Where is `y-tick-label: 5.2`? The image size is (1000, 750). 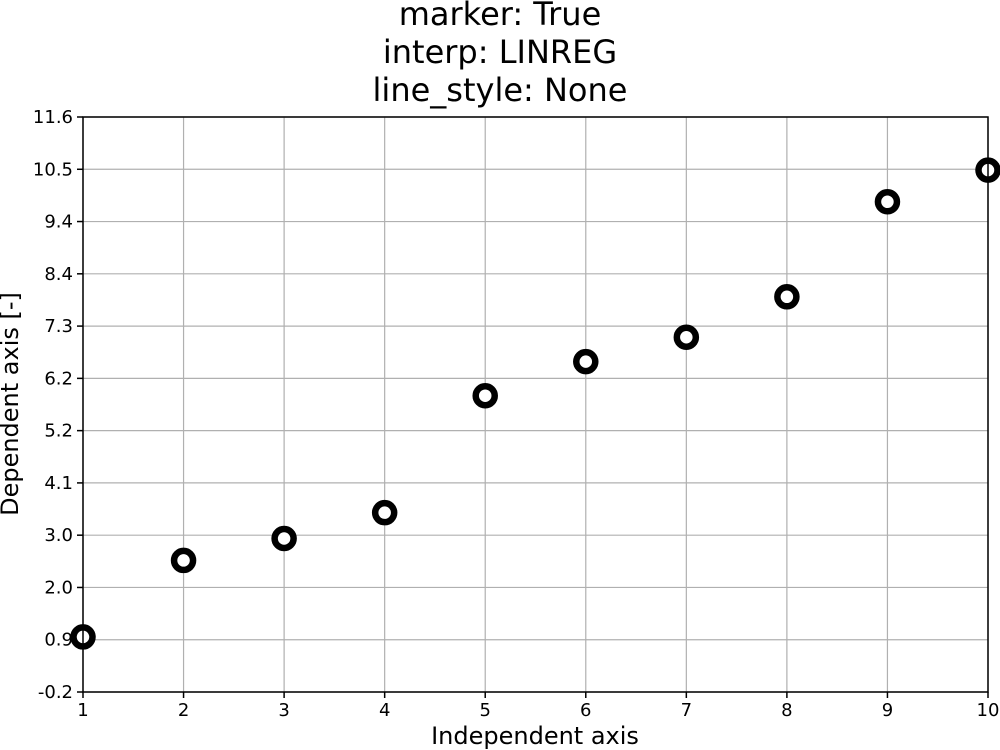 y-tick-label: 5.2 is located at coordinates (58, 431).